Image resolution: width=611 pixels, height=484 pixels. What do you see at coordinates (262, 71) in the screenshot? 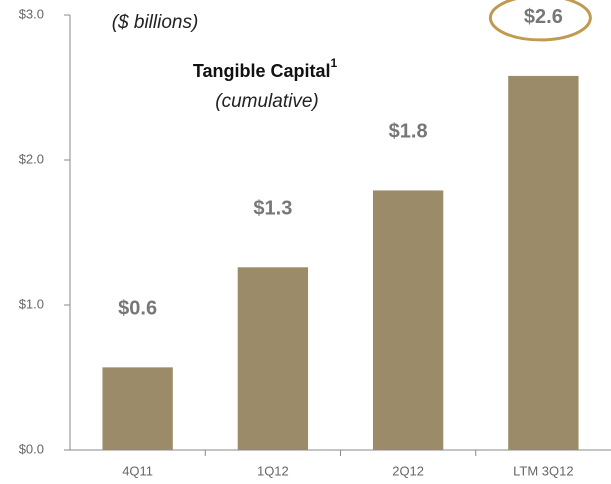
I see `title-text: Tangible Capital` at bounding box center [262, 71].